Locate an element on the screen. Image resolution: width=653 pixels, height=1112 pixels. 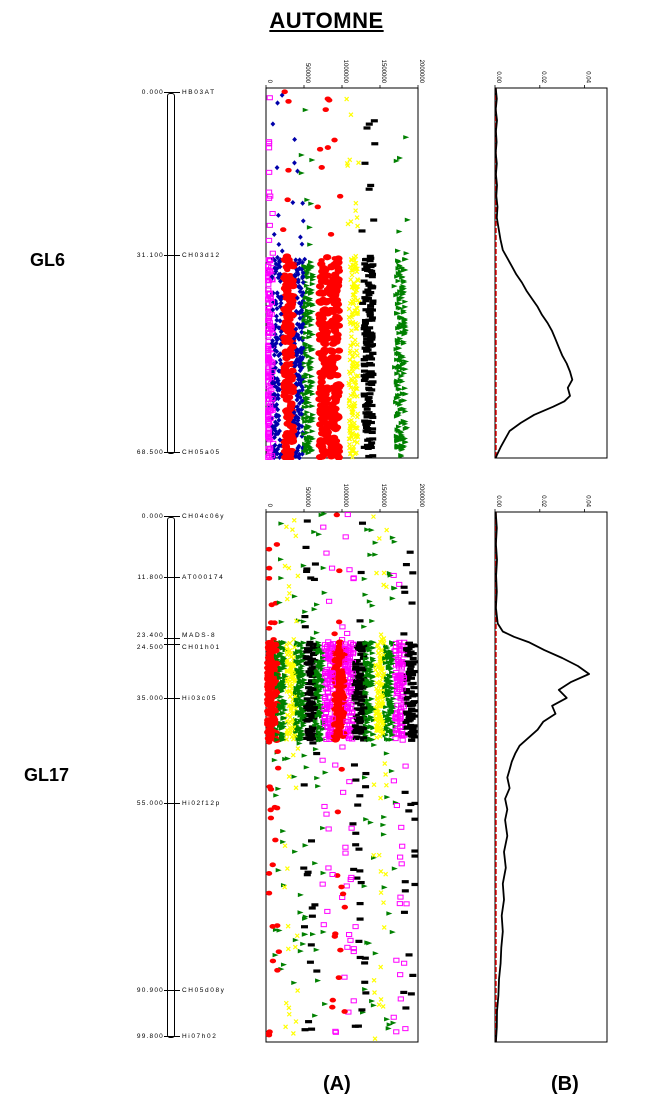
marker-position: 55.000 is located at coordinates (150, 803).